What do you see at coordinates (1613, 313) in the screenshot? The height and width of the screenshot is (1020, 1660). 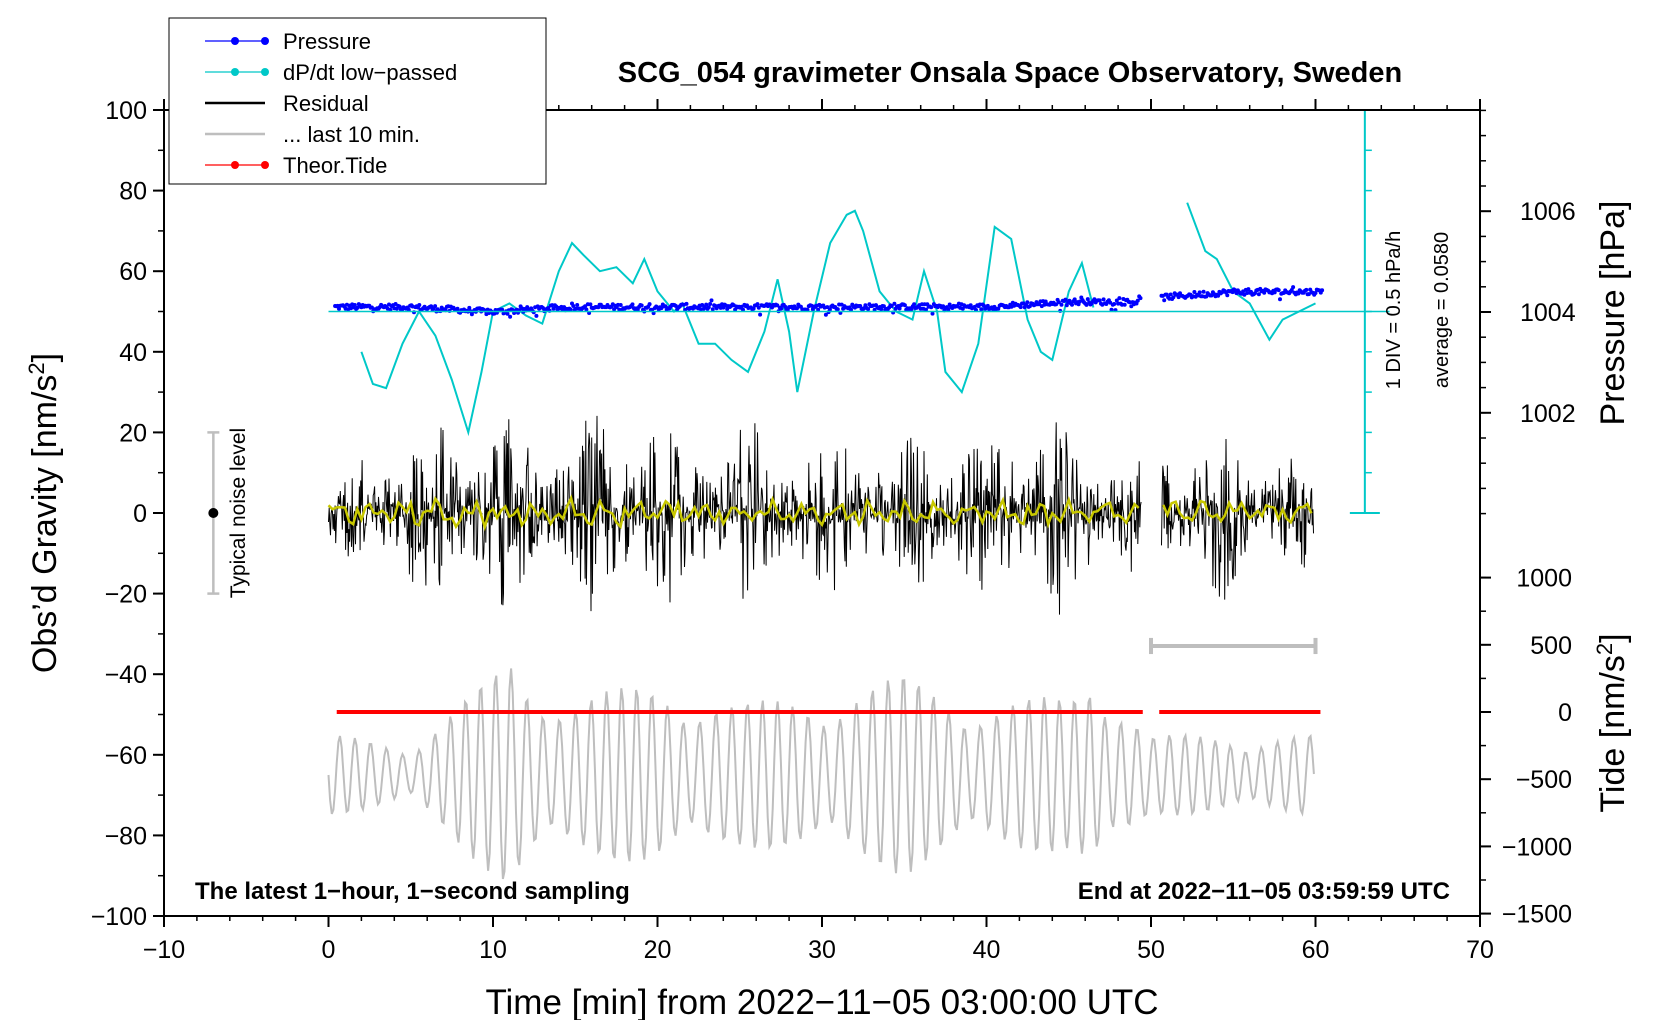 I see `y-axis-label-pressure: Pressure [hPa]` at bounding box center [1613, 313].